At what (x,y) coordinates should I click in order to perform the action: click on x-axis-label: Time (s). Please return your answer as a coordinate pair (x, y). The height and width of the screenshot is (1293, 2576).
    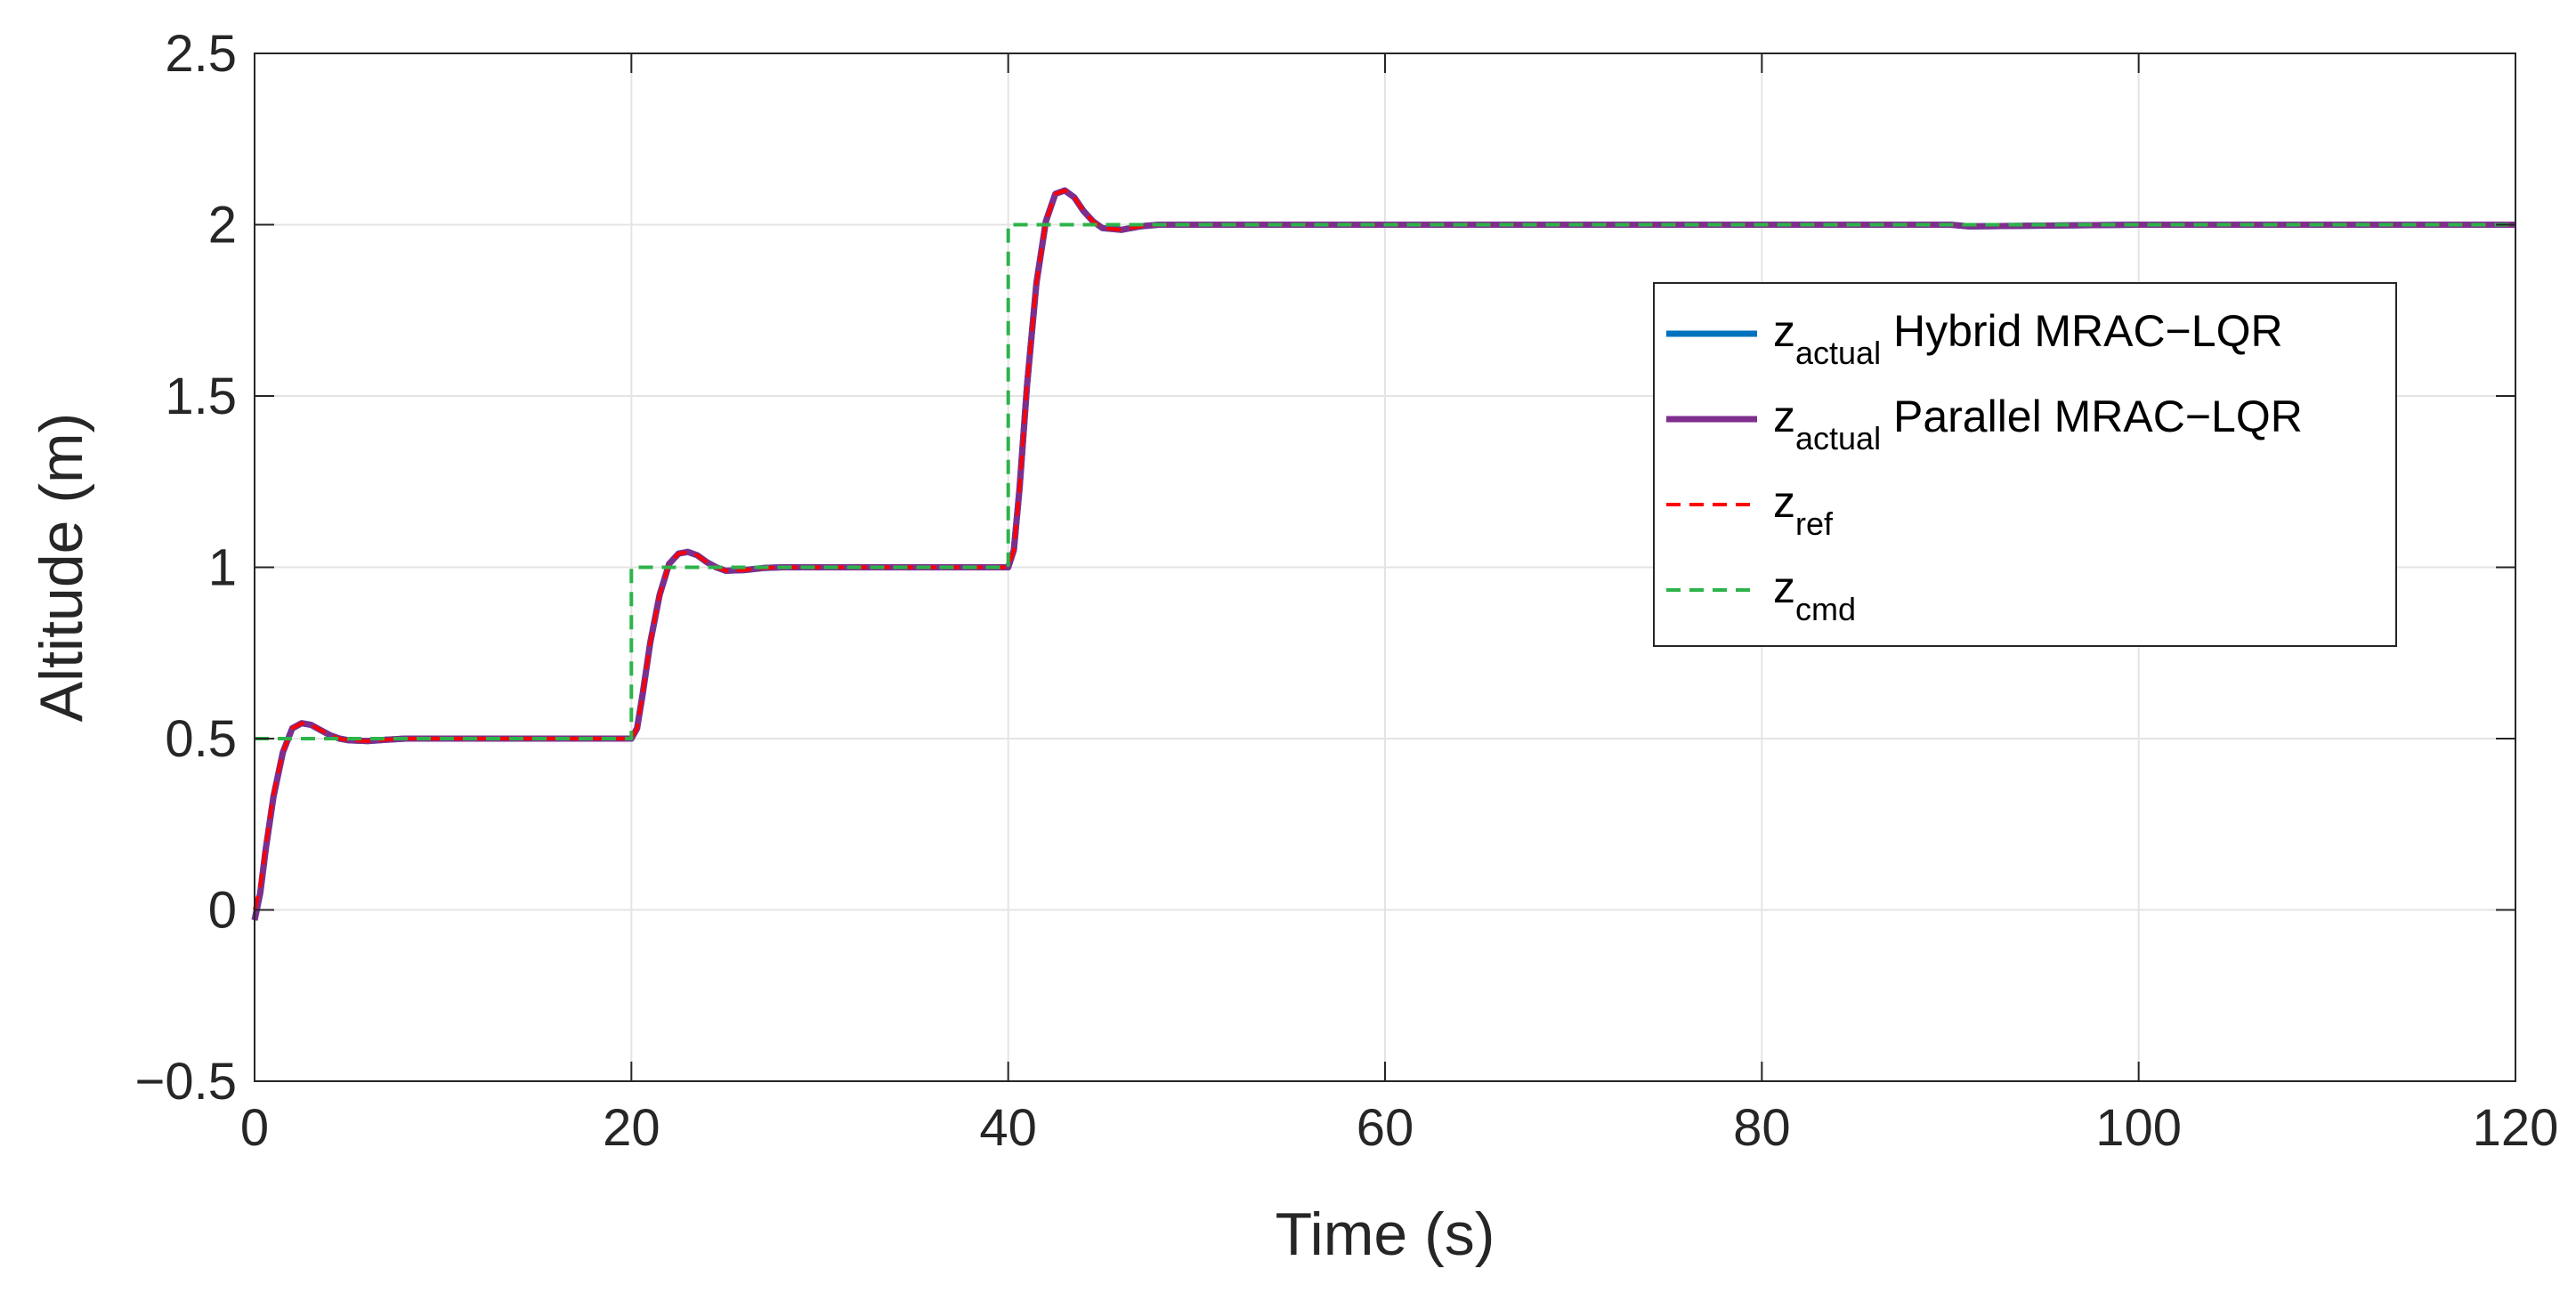
    Looking at the image, I should click on (1386, 1234).